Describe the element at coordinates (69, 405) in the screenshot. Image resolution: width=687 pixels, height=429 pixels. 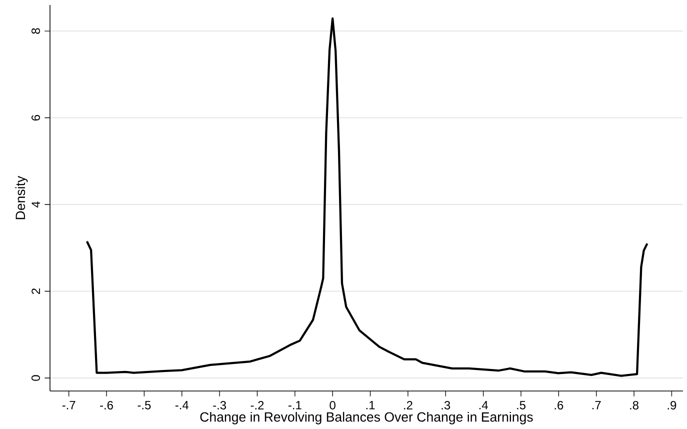
I see `x-tick-label: -.7` at that location.